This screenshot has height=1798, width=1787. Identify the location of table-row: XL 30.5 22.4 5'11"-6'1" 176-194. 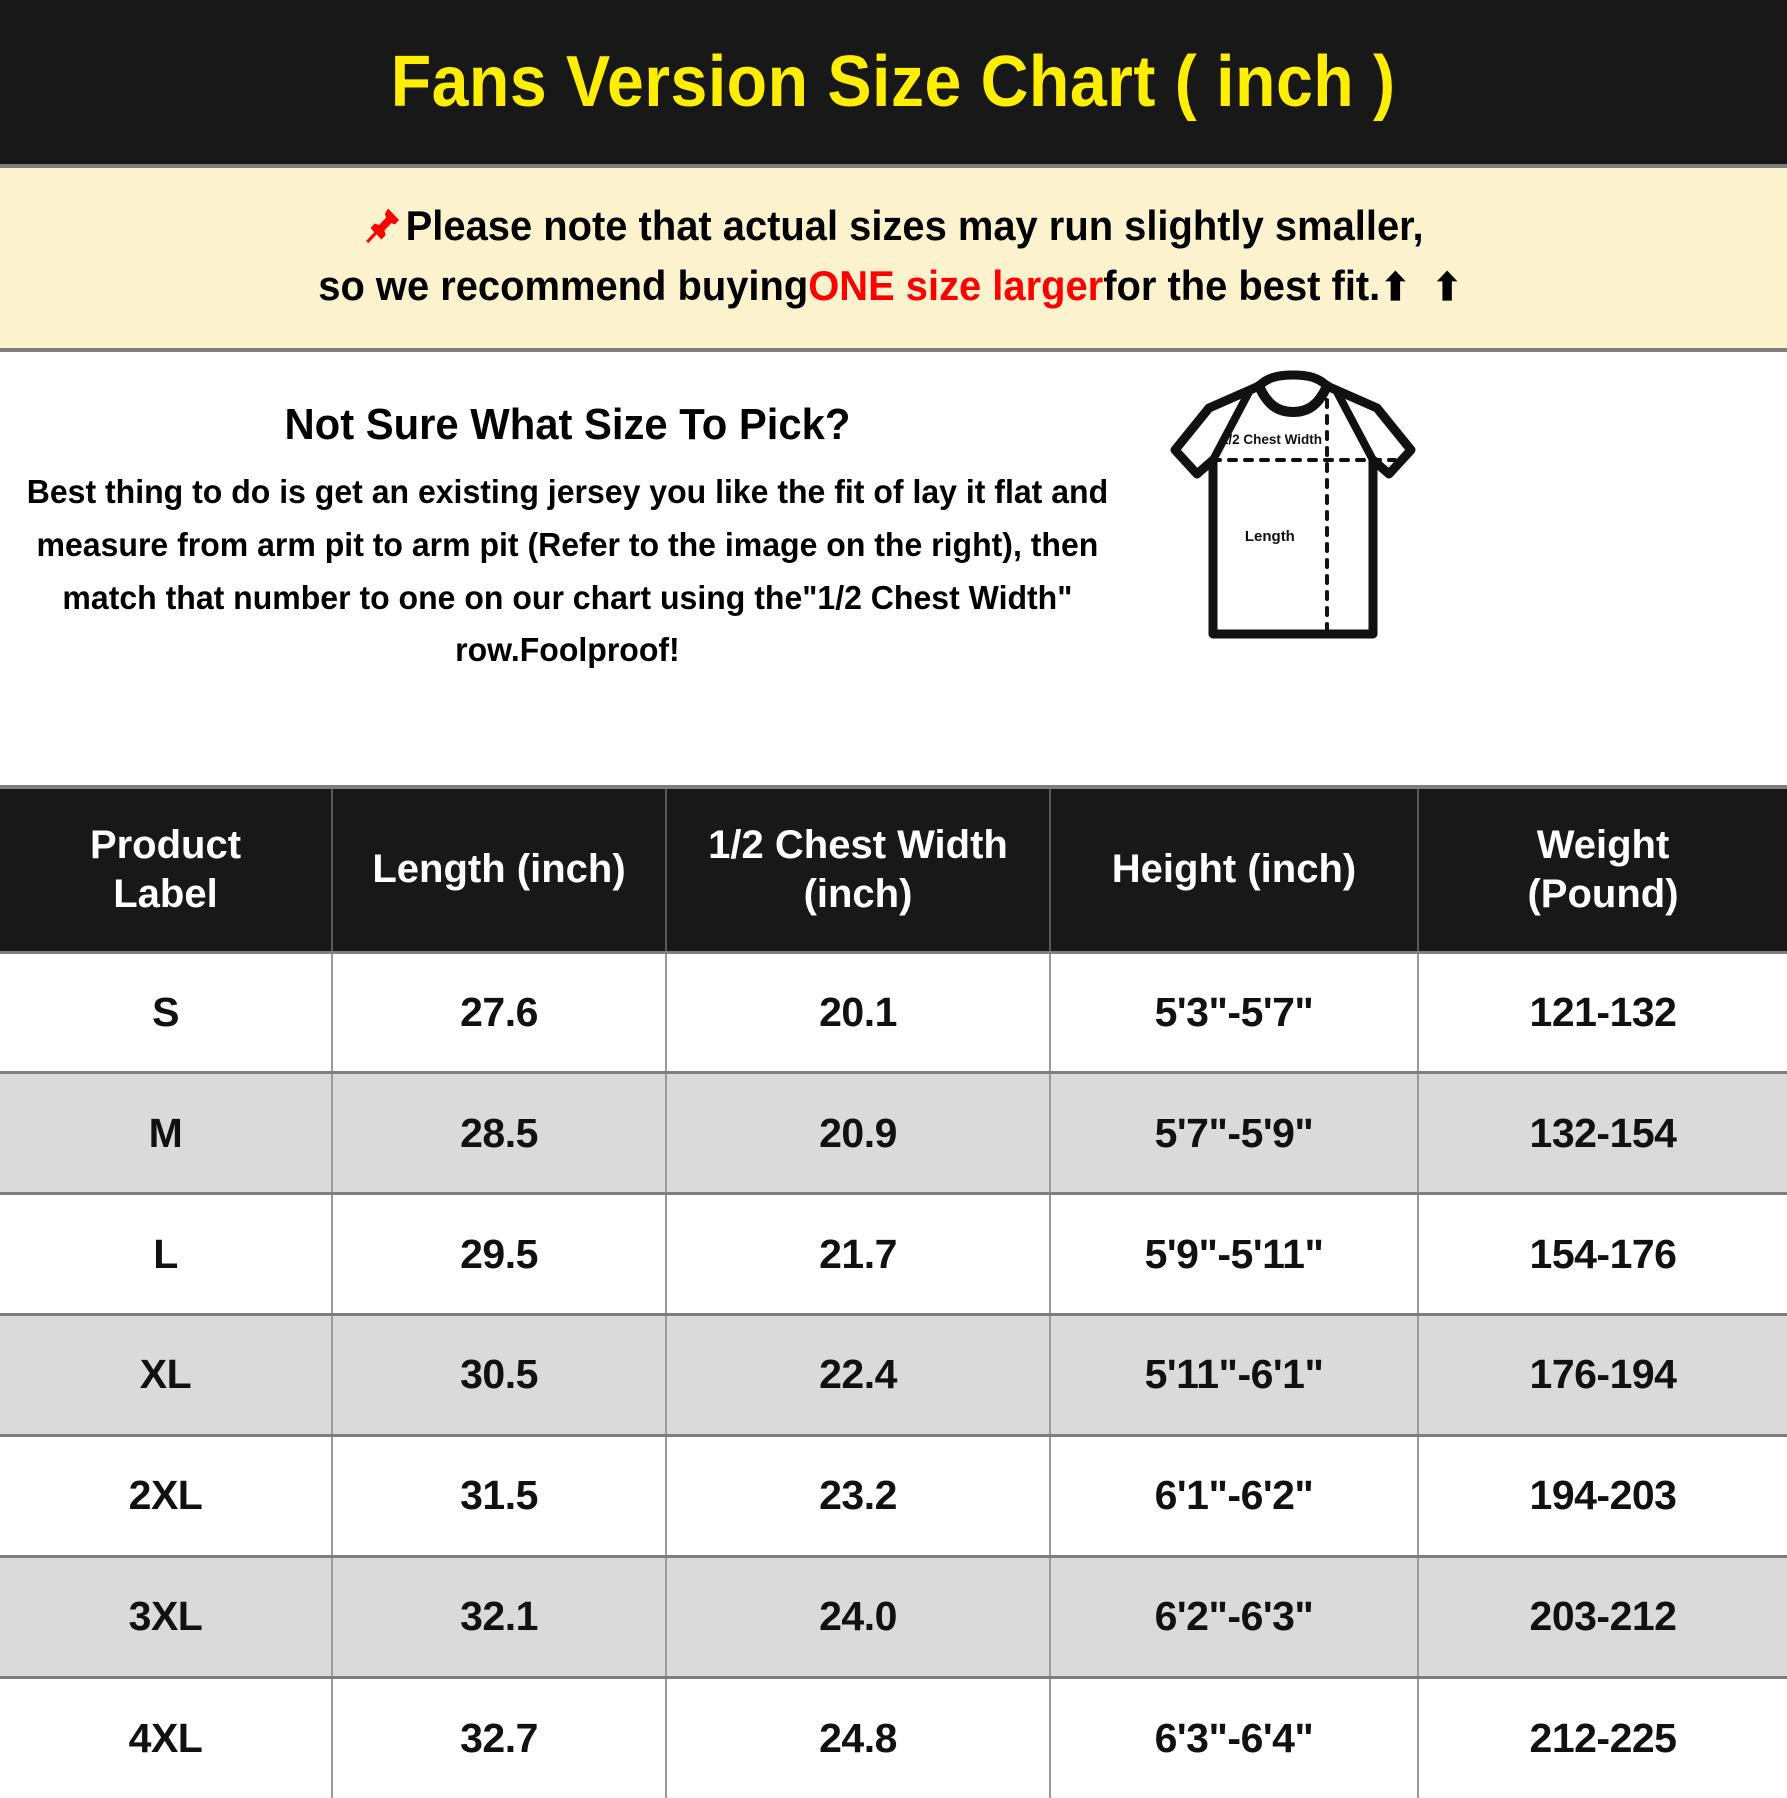
(893, 1375).